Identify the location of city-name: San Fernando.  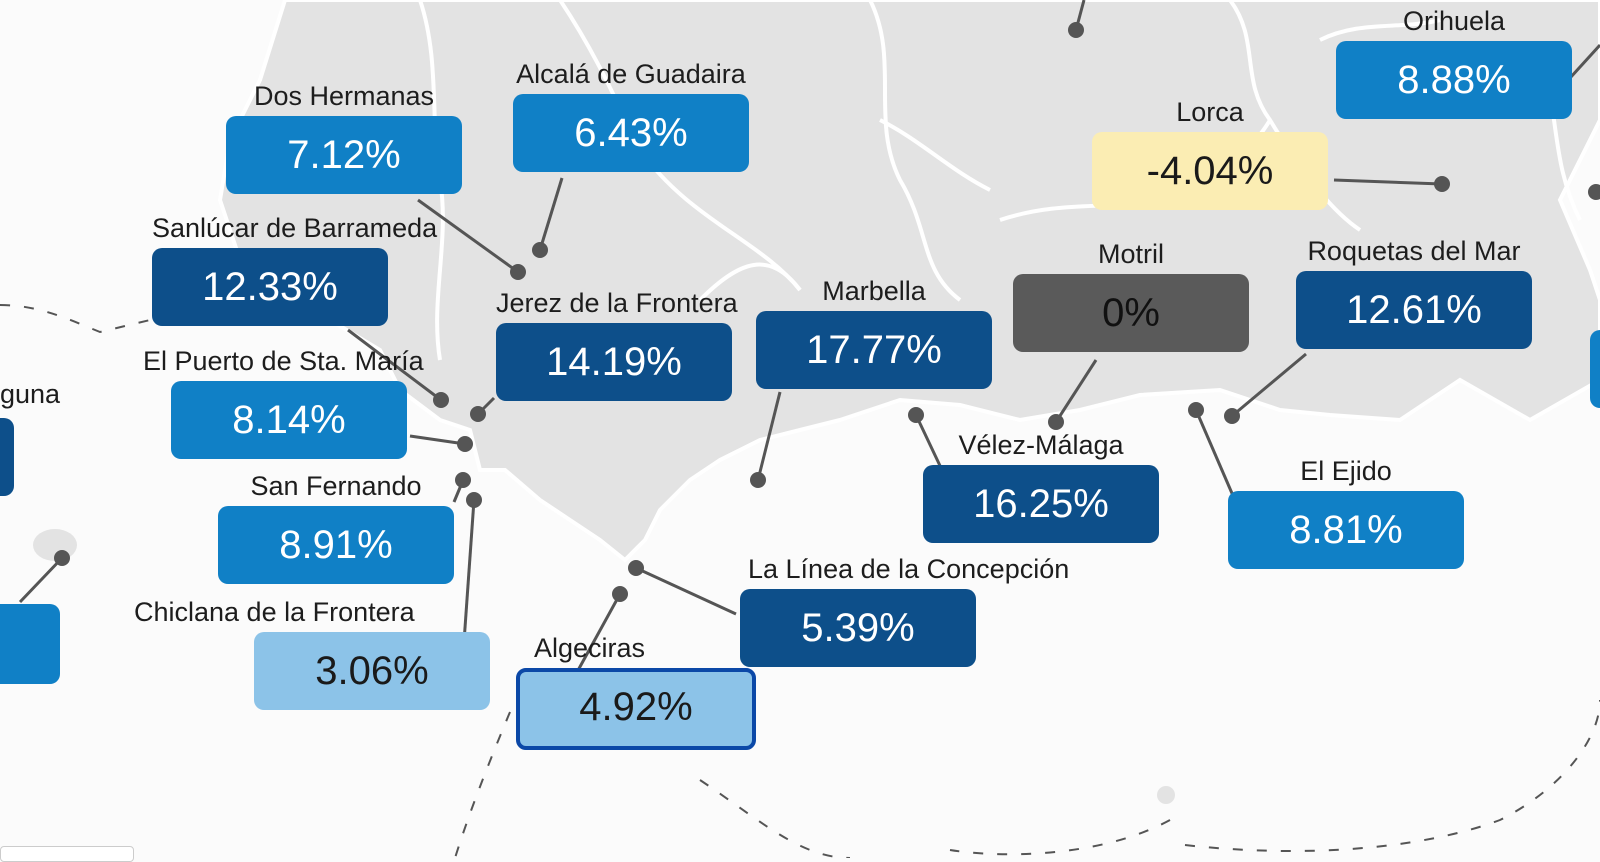
(336, 486).